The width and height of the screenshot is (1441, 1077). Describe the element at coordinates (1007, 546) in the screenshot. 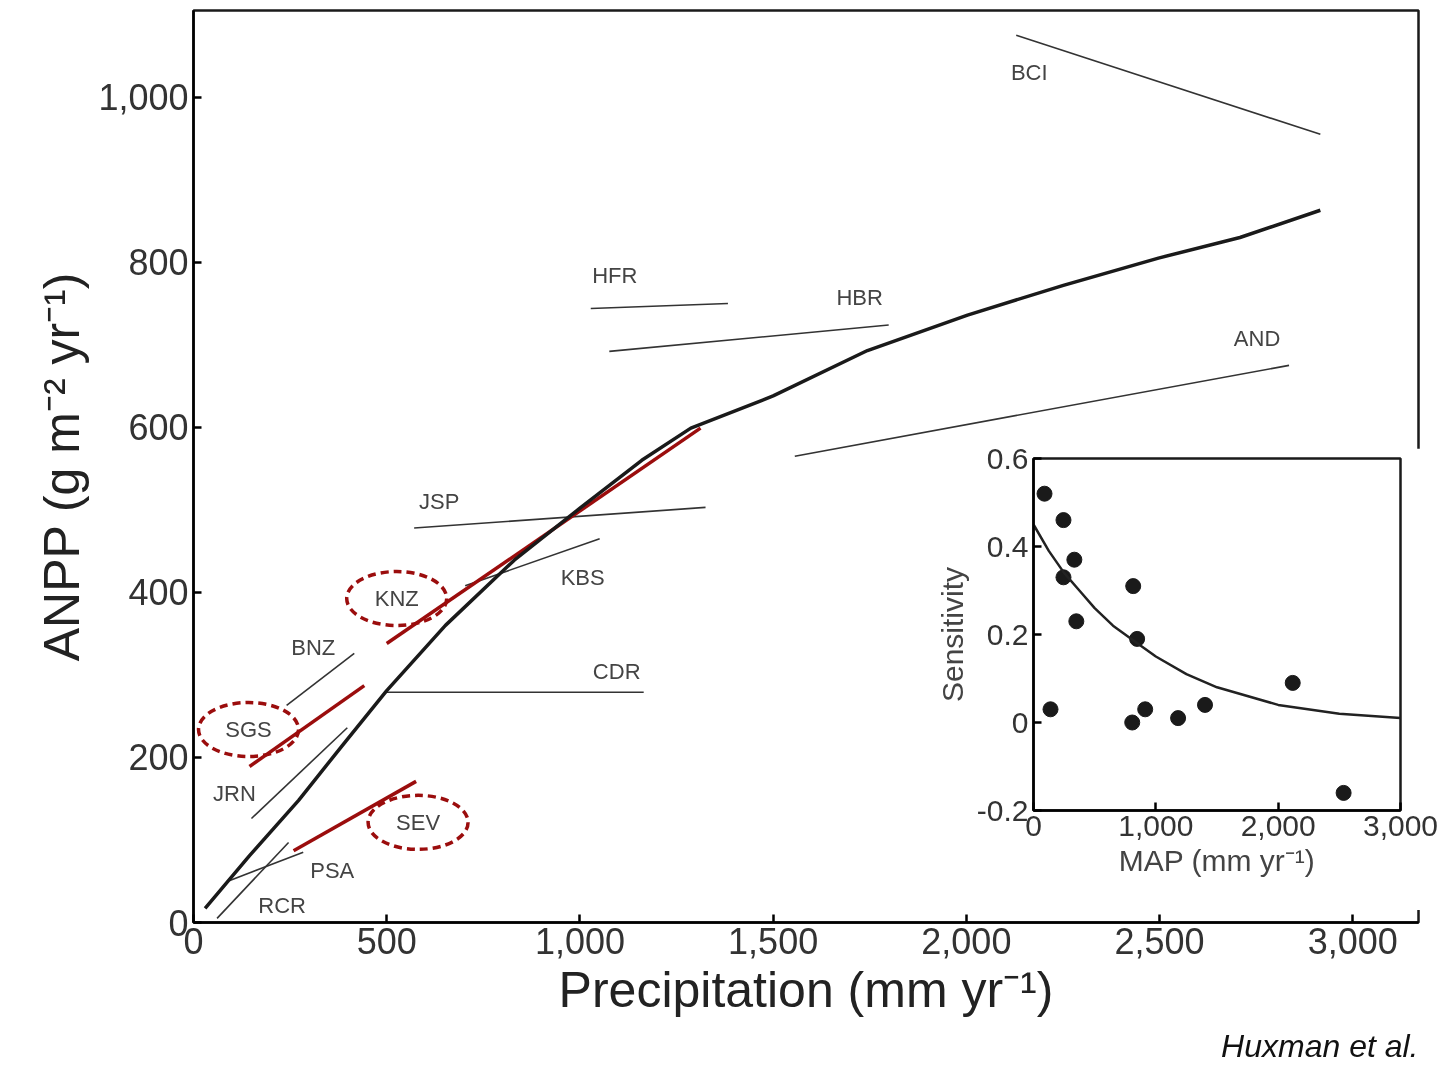

I see `y-tick-label: 0.4` at that location.